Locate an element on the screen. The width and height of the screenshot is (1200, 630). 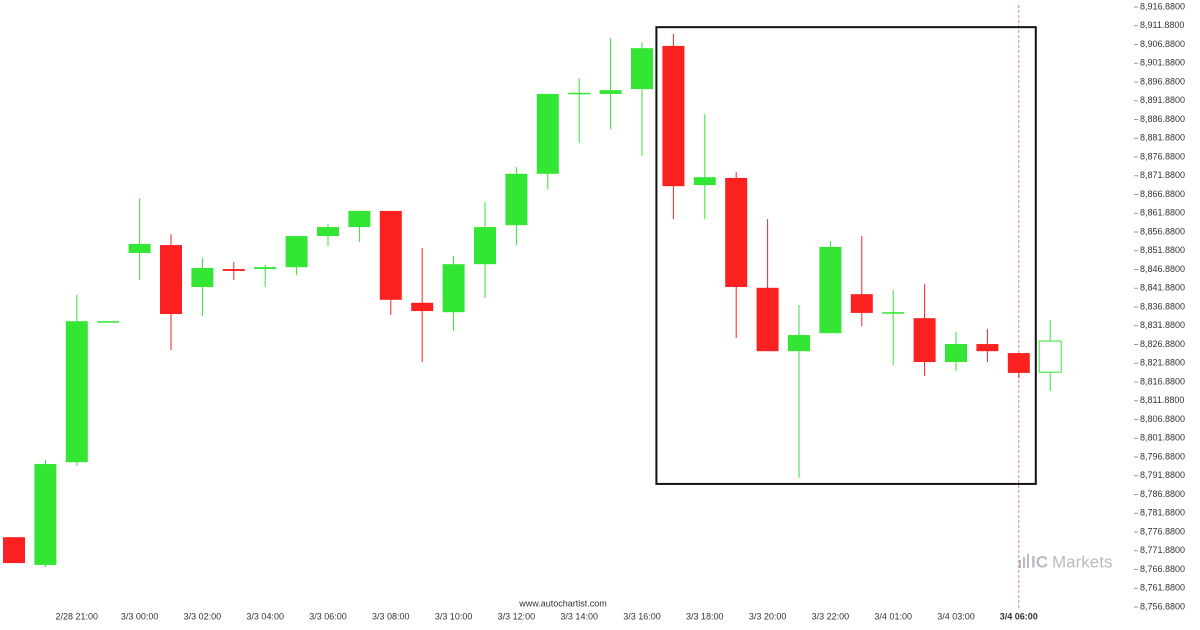
y-tick-label: 8,761.8800 is located at coordinates (1162, 588).